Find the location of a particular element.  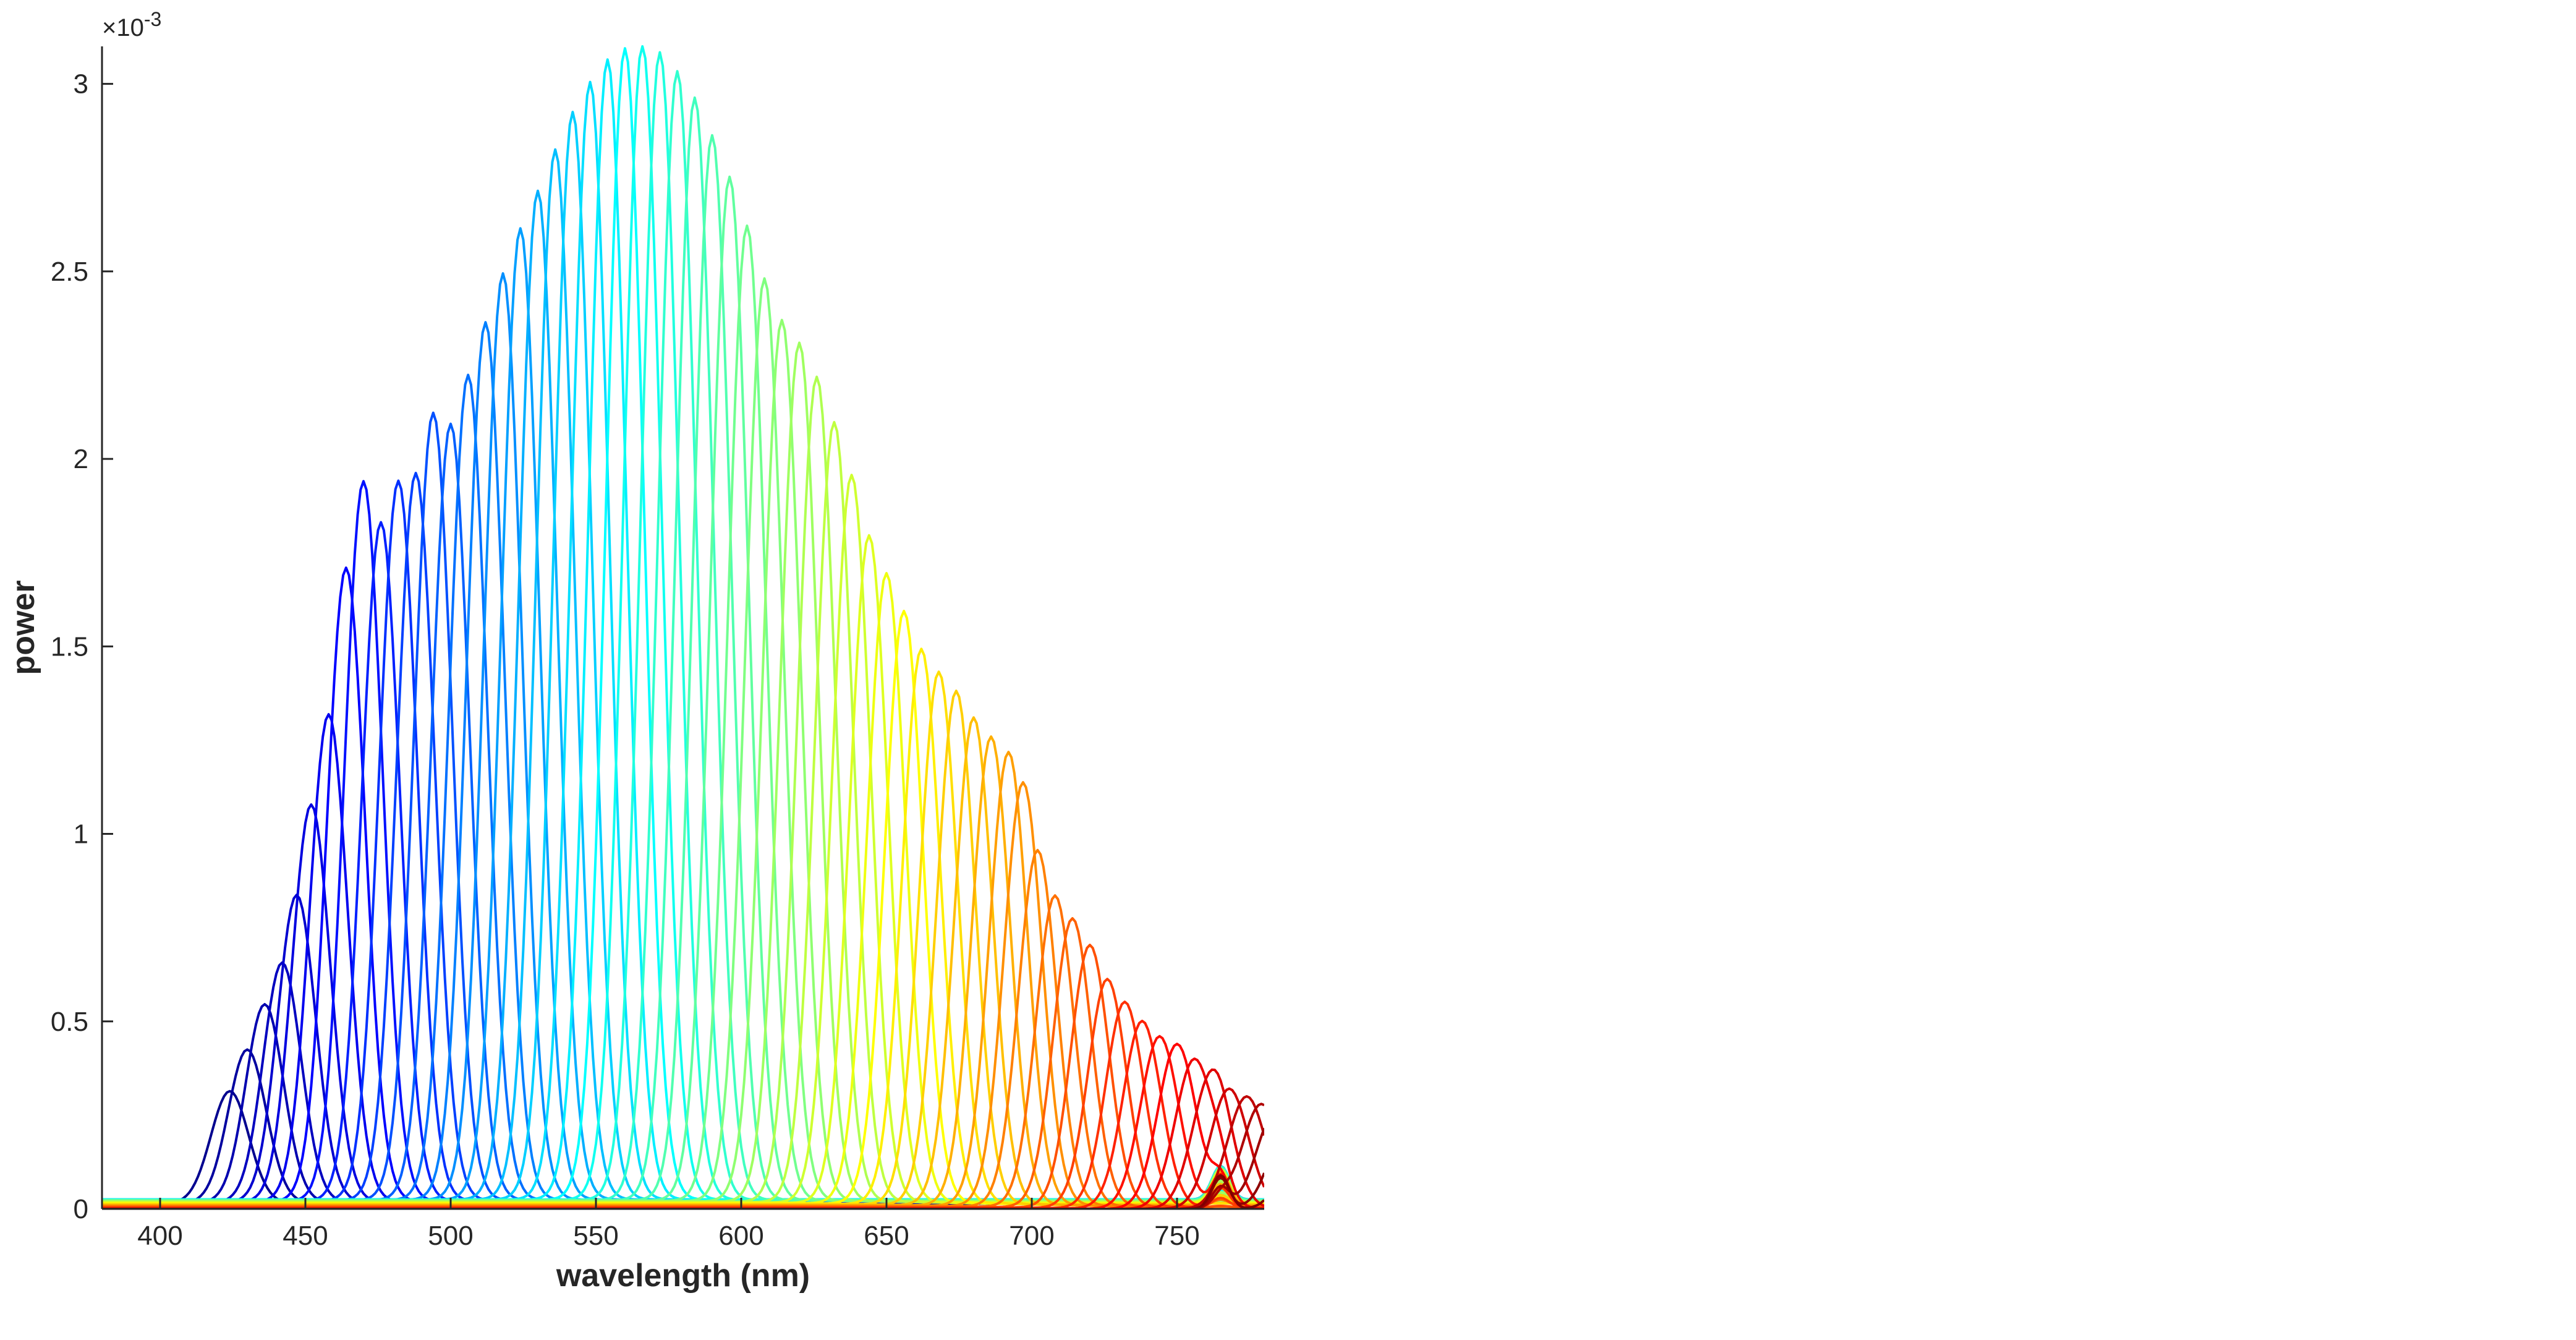

x-tick-label: 600 is located at coordinates (740, 1236).